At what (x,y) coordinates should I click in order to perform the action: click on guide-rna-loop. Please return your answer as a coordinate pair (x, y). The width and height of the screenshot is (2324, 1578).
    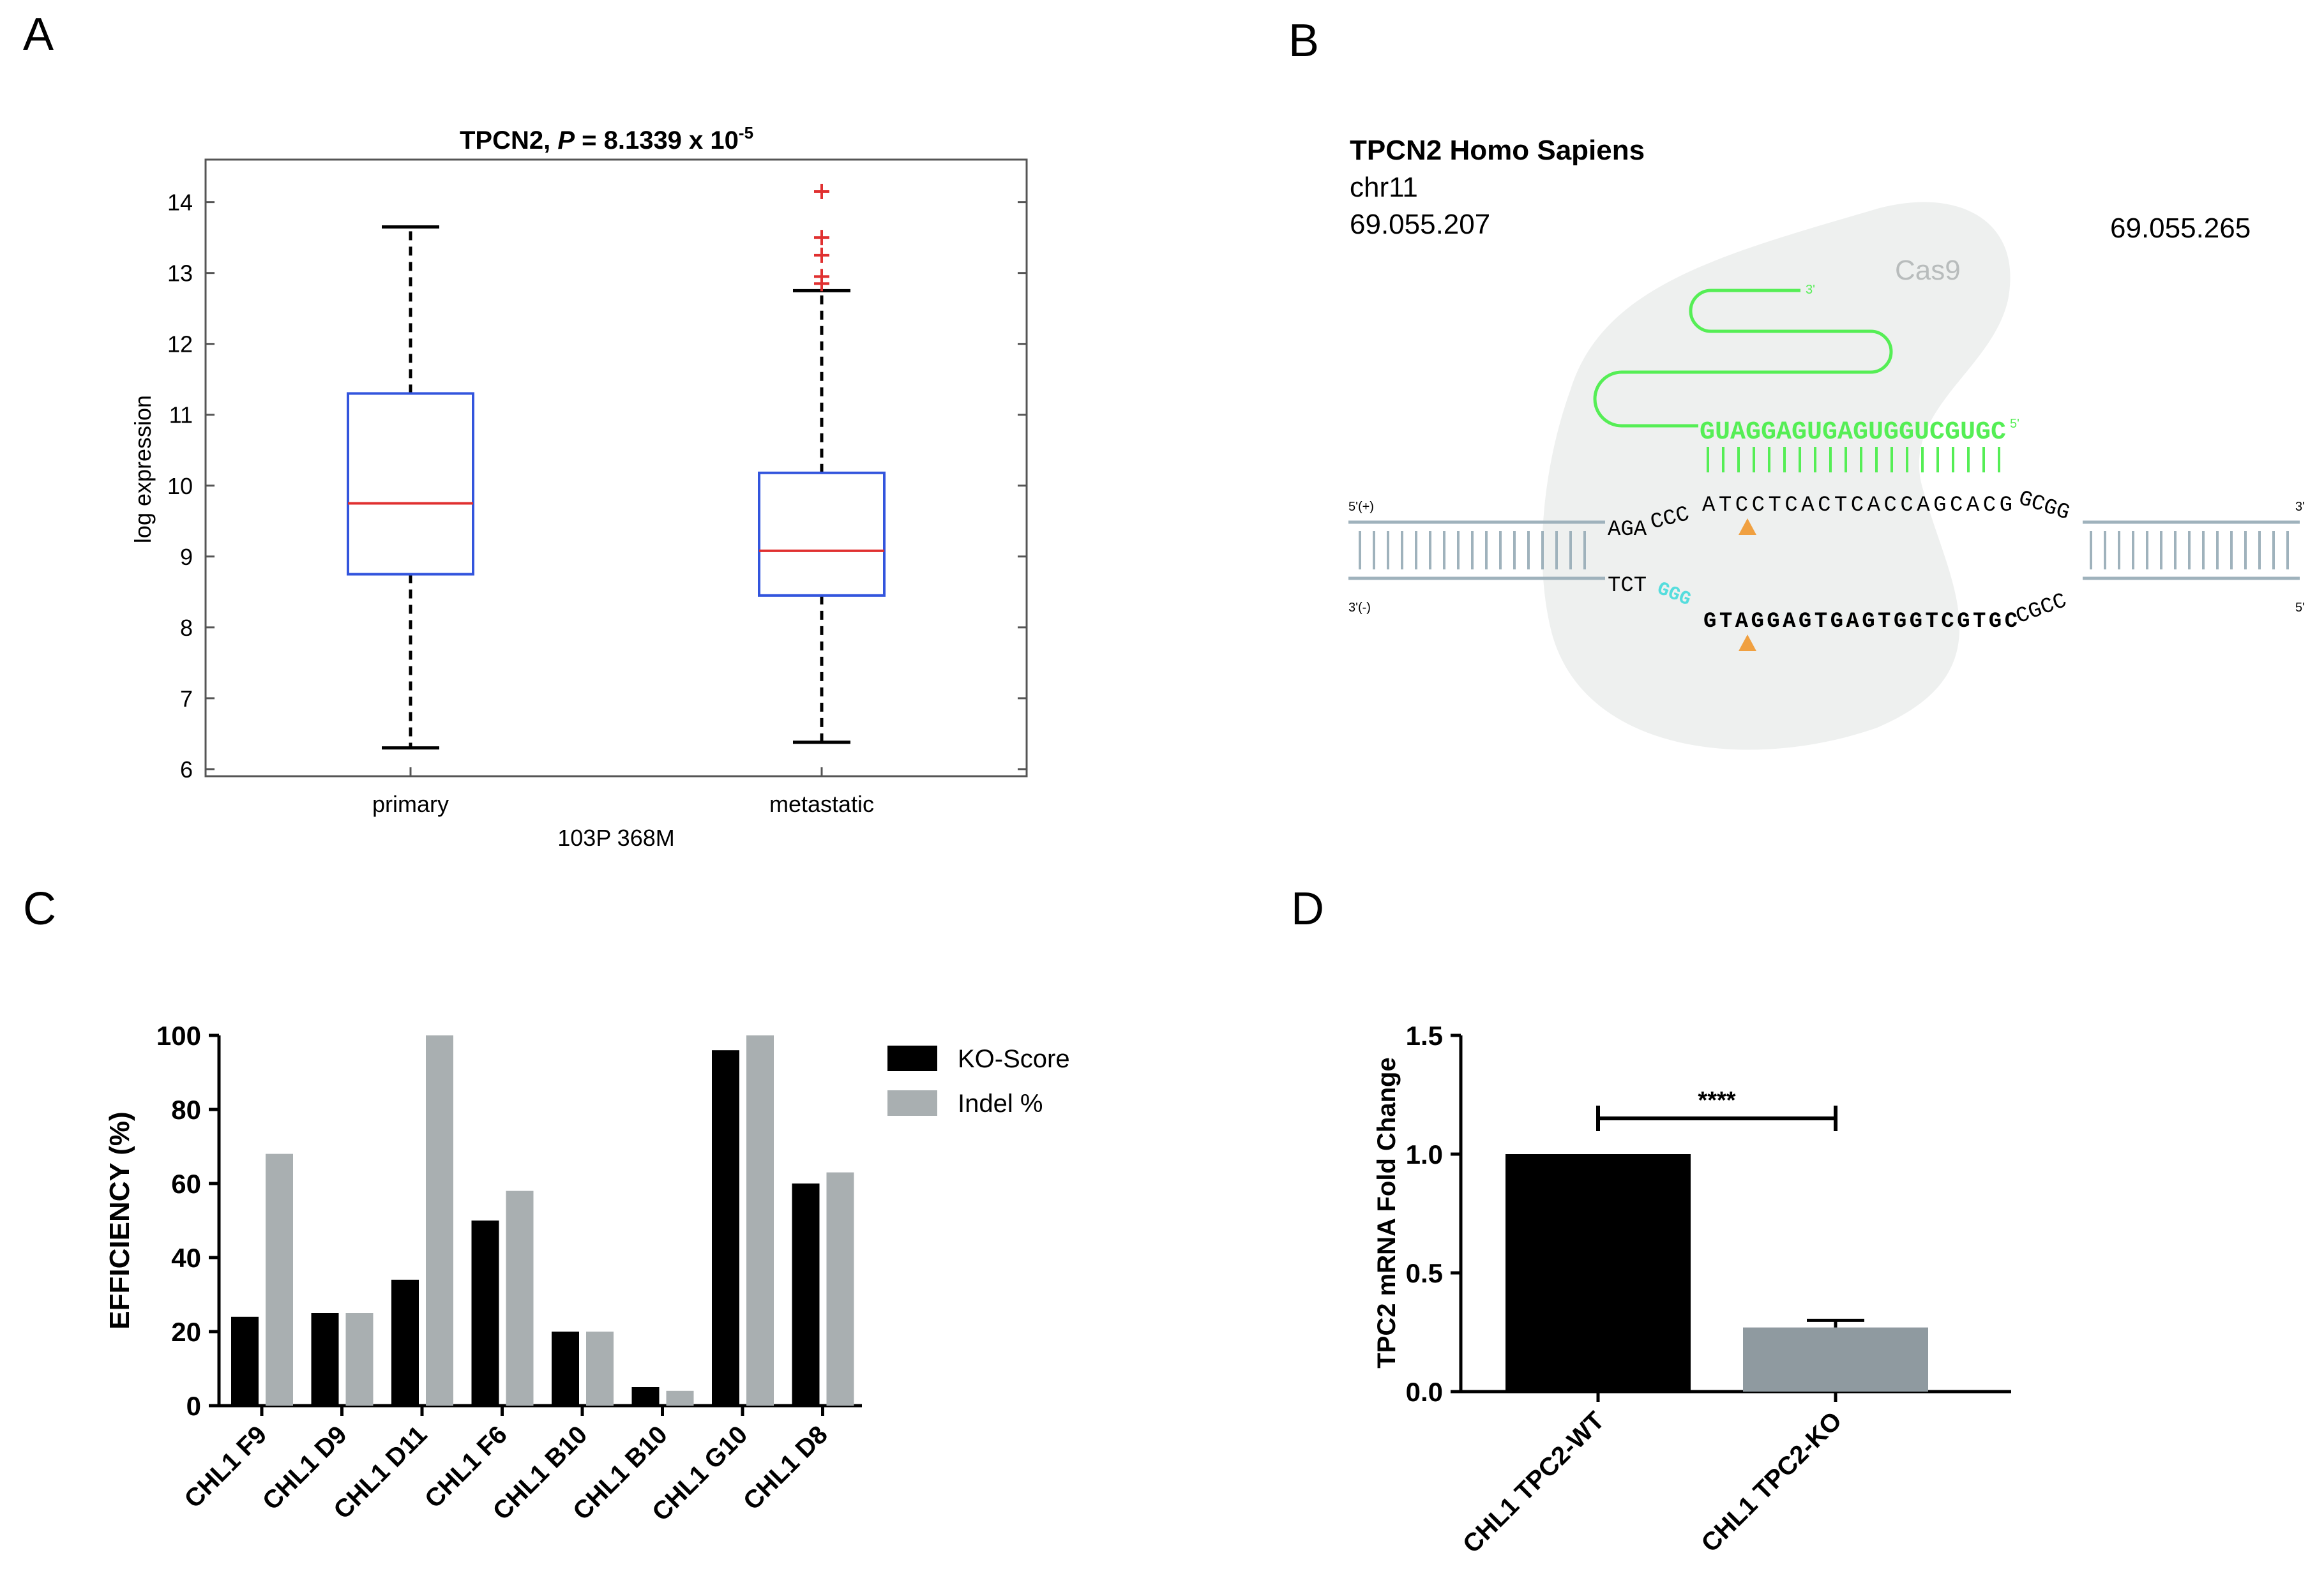
    Looking at the image, I should click on (1743, 359).